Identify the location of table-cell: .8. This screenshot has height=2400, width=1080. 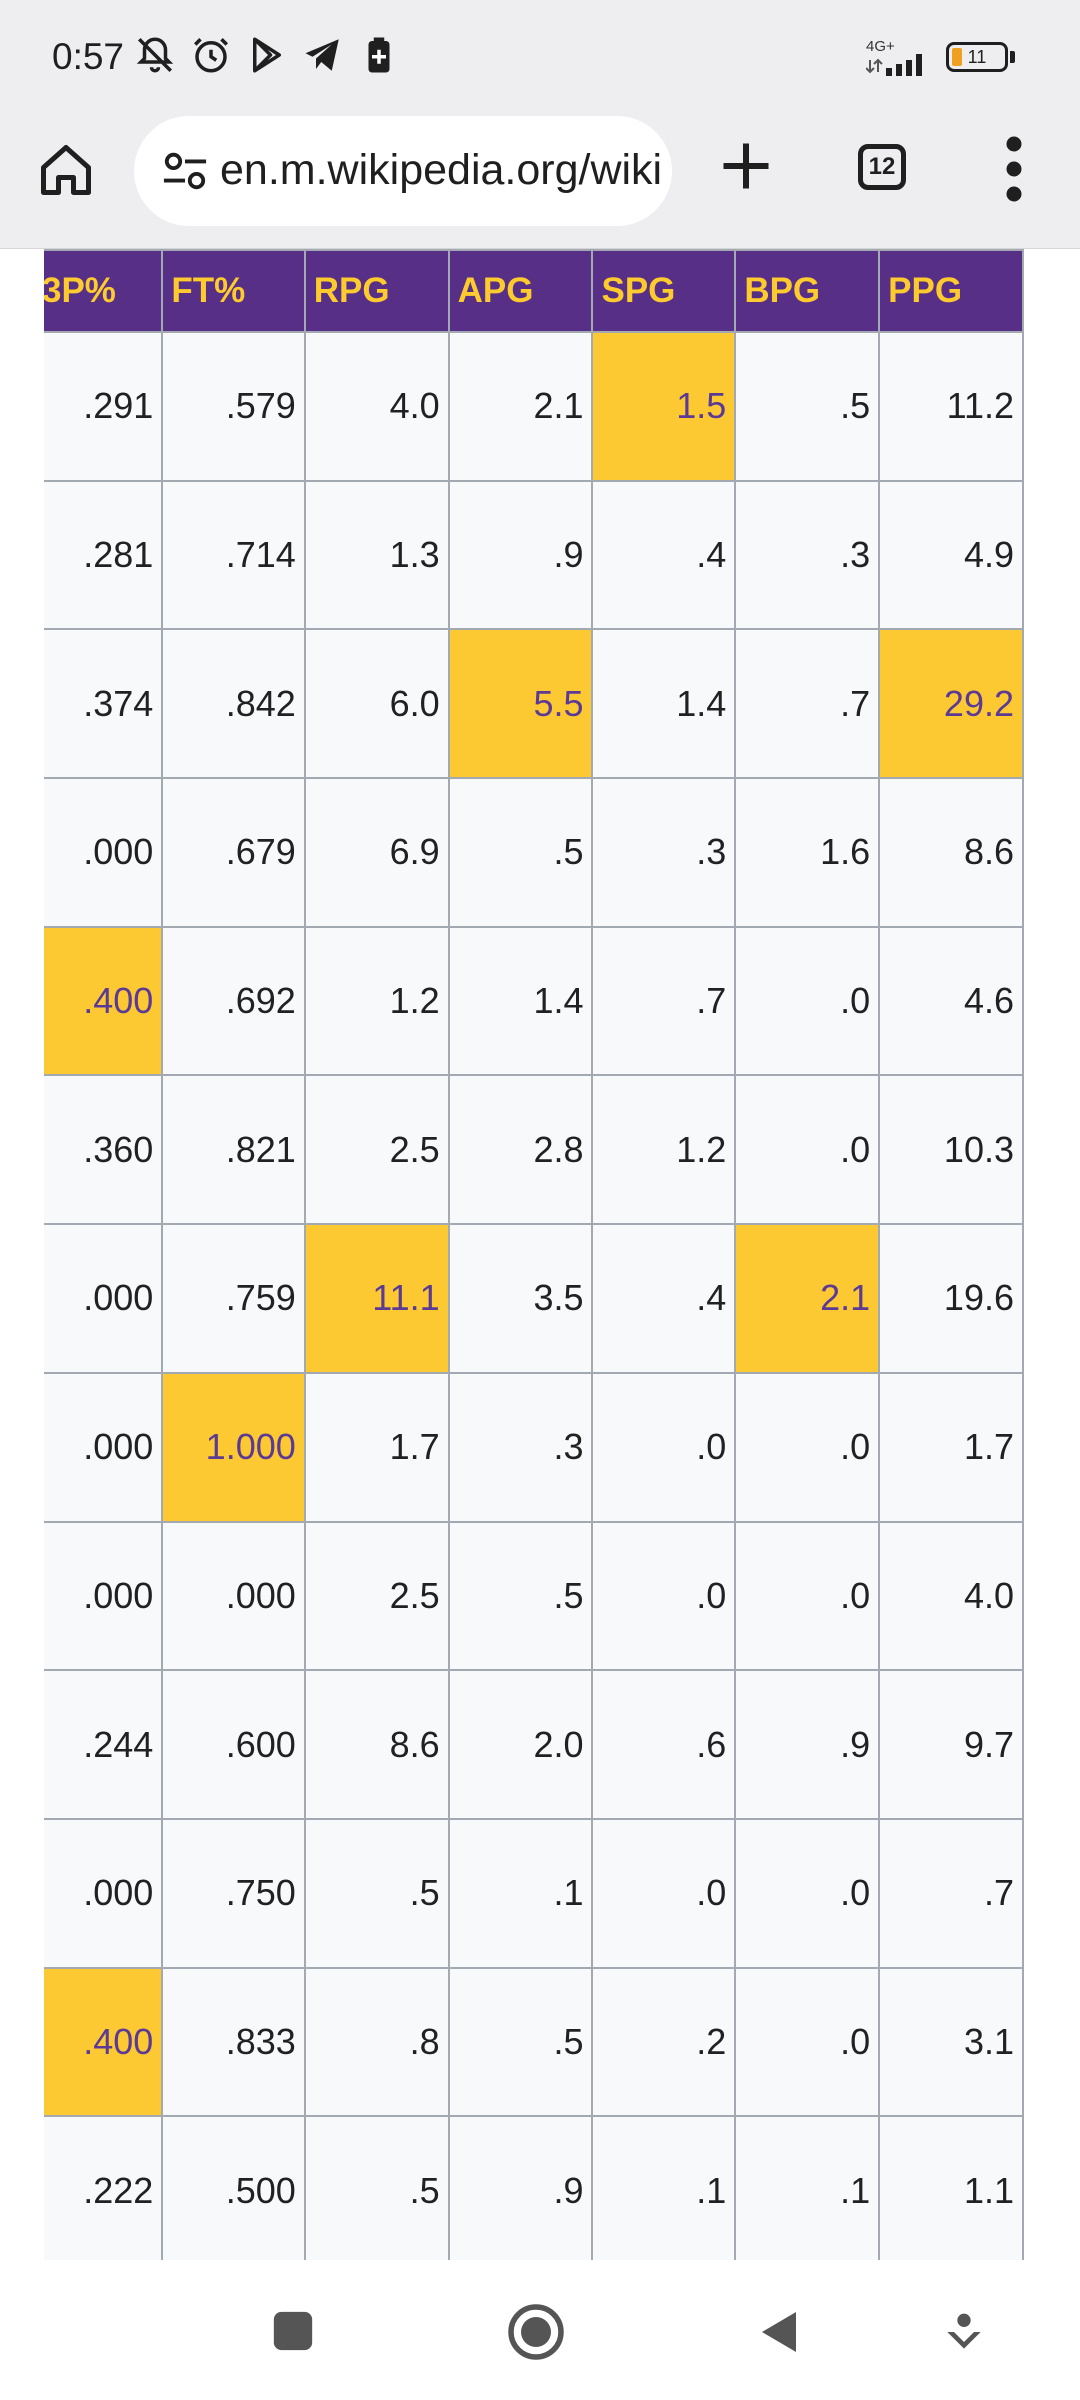
(376, 2042).